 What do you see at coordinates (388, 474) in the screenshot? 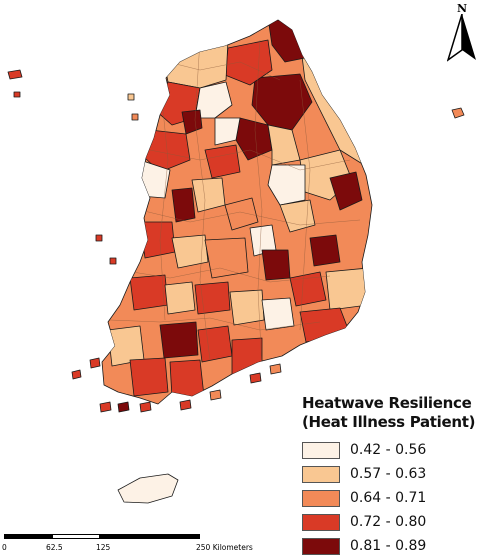
I see `legend-label: 0.57 - 0.63` at bounding box center [388, 474].